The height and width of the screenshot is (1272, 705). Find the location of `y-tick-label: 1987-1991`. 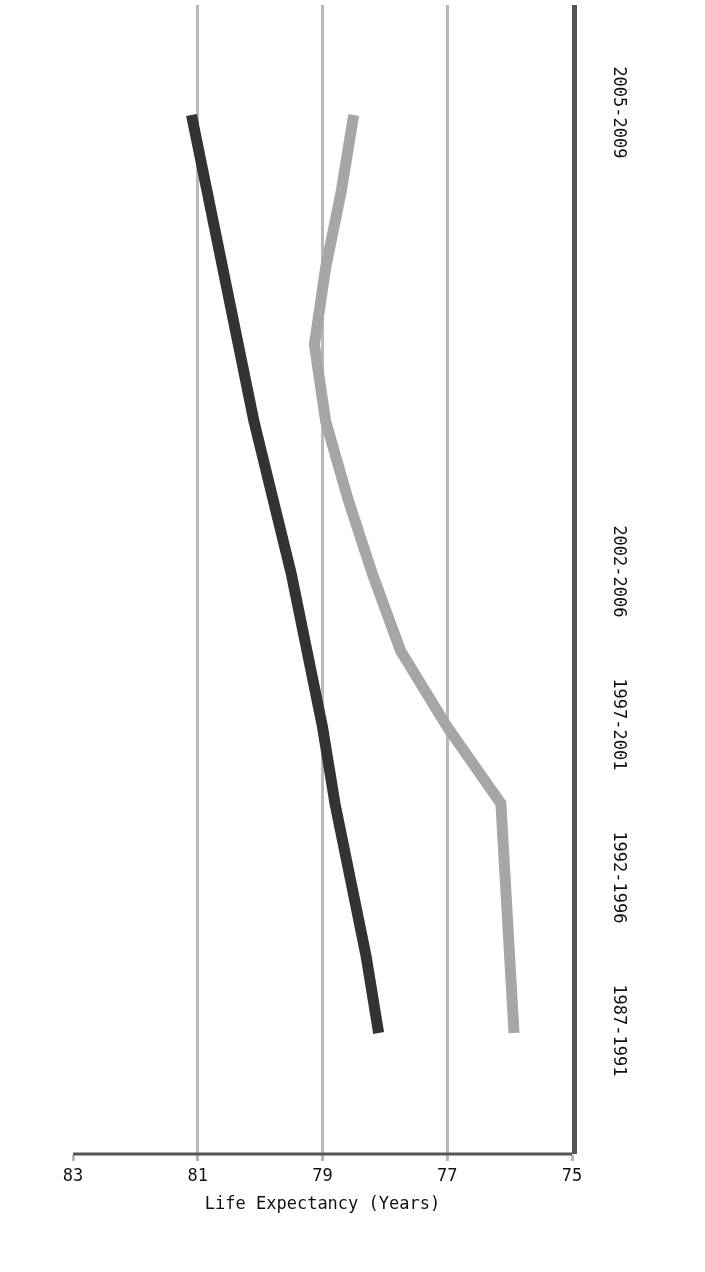

y-tick-label: 1987-1991 is located at coordinates (619, 1030).